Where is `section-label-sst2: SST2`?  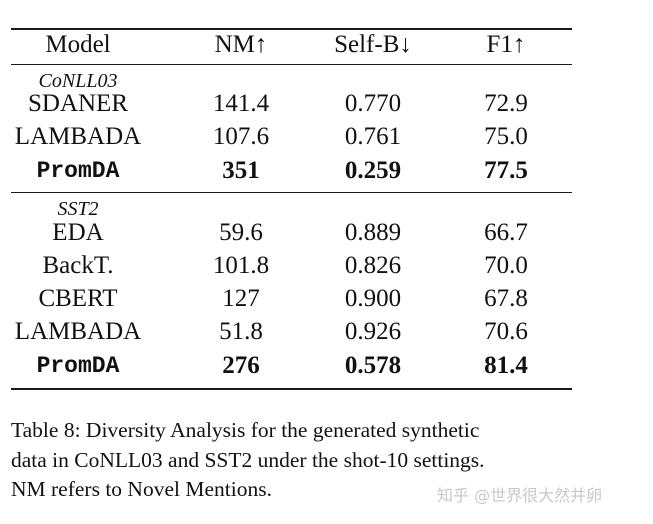 section-label-sst2: SST2 is located at coordinates (78, 209).